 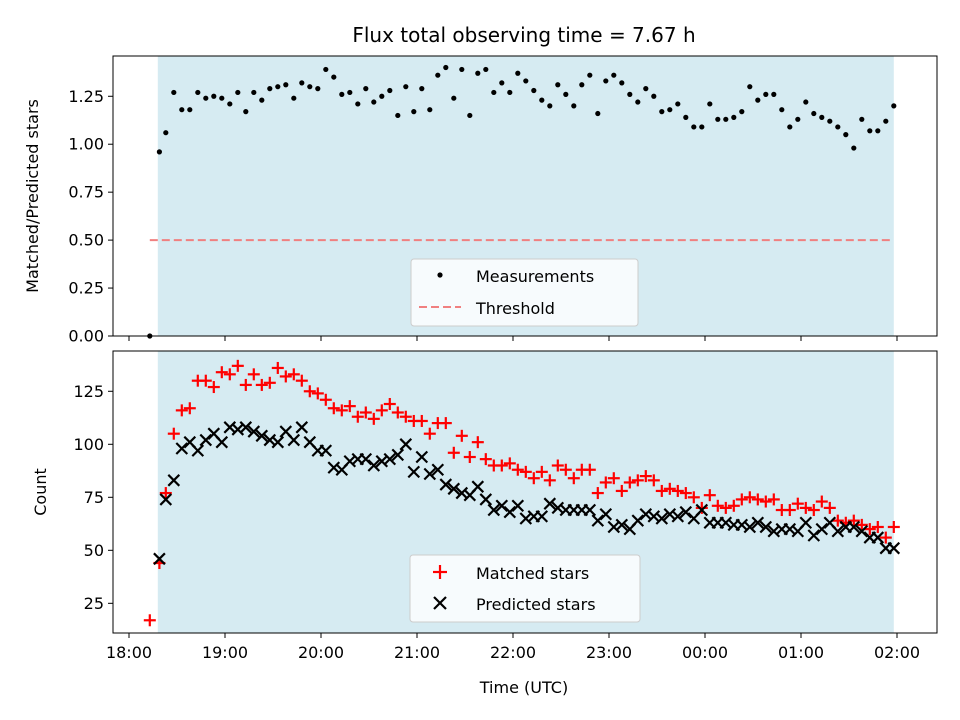 I want to click on top-y-axis-label: Matched/Predicted stars, so click(x=32, y=196).